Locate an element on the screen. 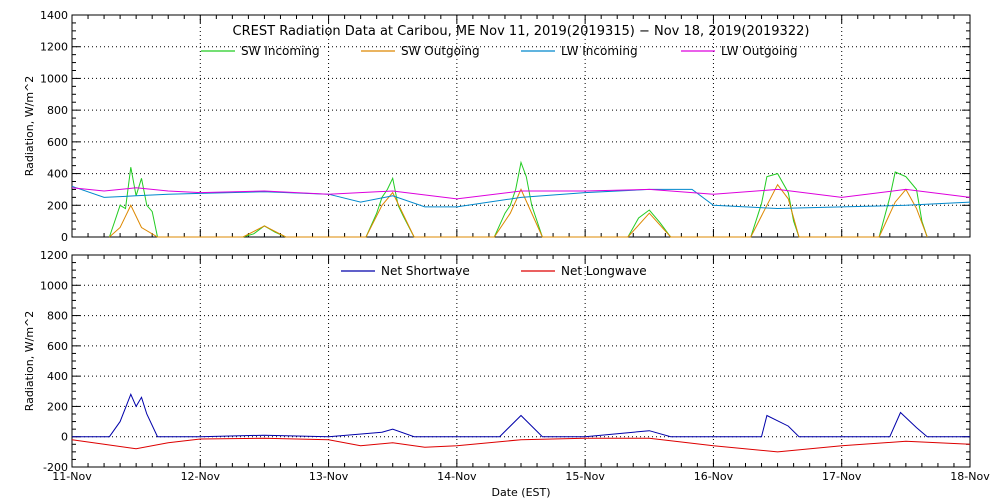 Image resolution: width=1000 pixels, height=500 pixels. legend-label: SW Incoming is located at coordinates (280, 51).